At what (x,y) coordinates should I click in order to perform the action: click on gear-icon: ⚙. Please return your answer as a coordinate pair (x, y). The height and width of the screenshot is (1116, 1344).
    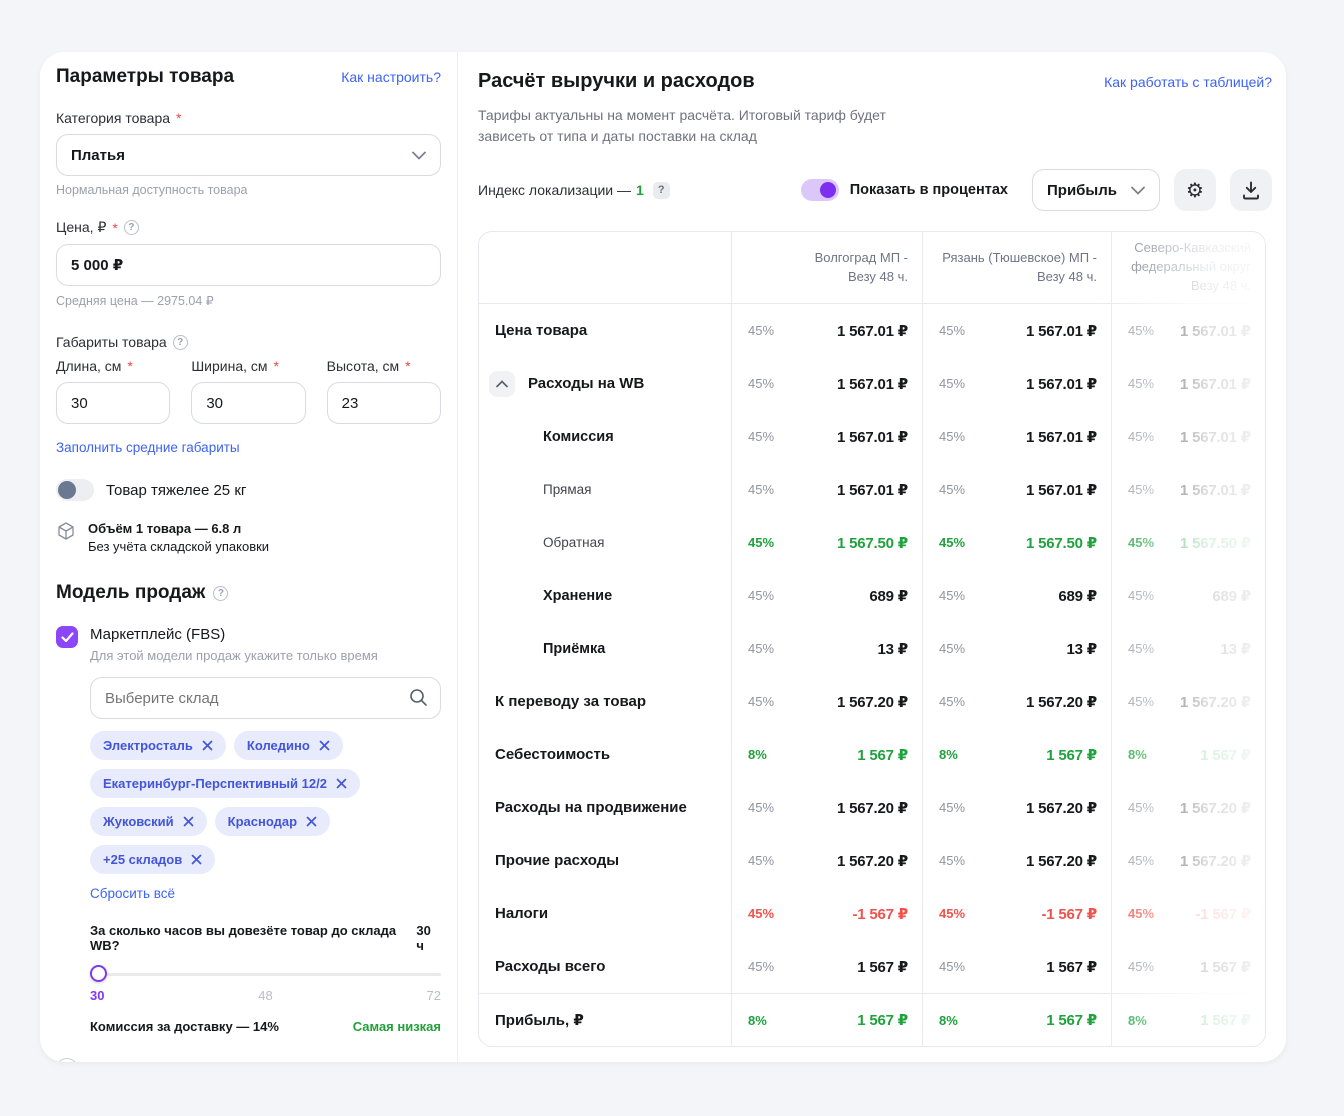
    Looking at the image, I should click on (1195, 190).